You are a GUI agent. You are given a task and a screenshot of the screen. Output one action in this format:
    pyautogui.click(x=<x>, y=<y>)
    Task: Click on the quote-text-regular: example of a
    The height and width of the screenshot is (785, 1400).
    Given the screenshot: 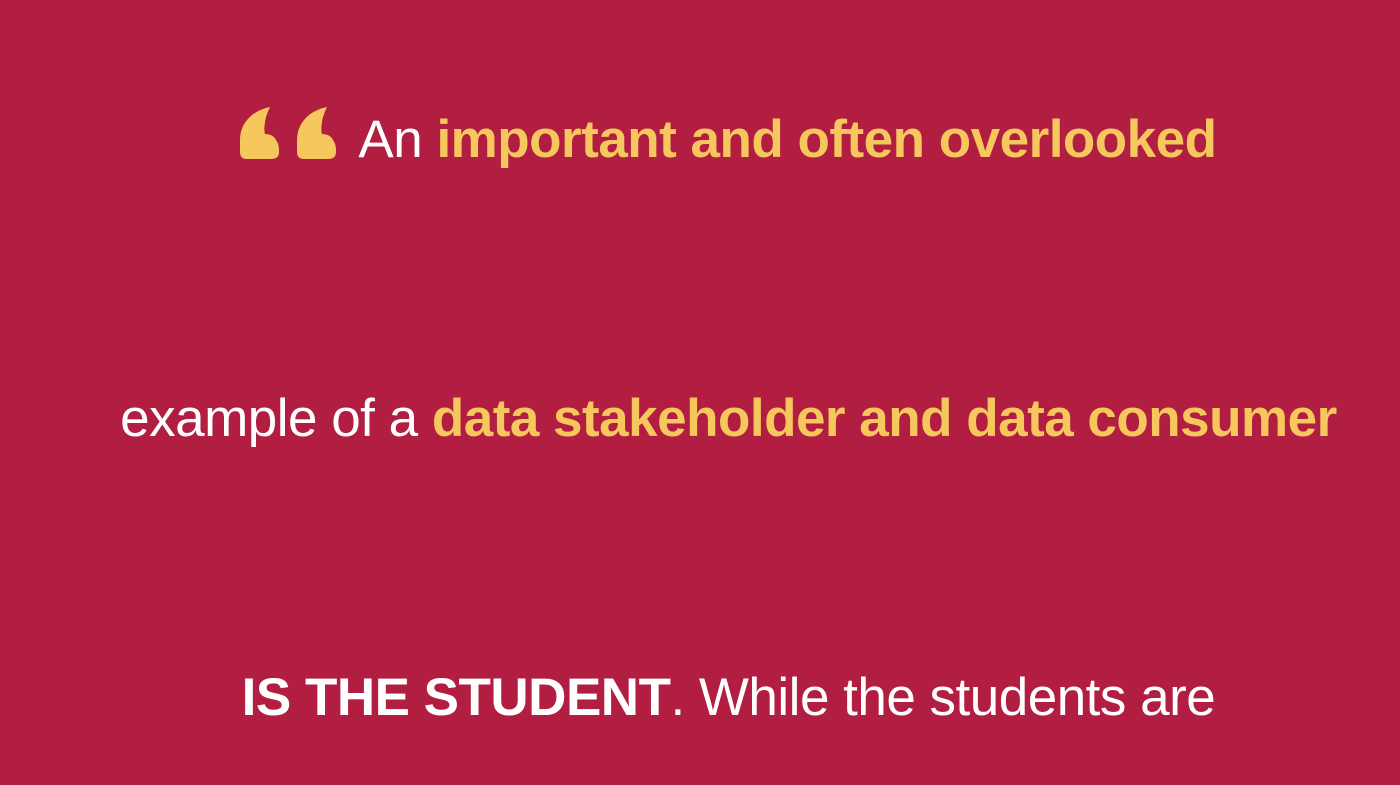 What is the action you would take?
    pyautogui.click(x=276, y=418)
    